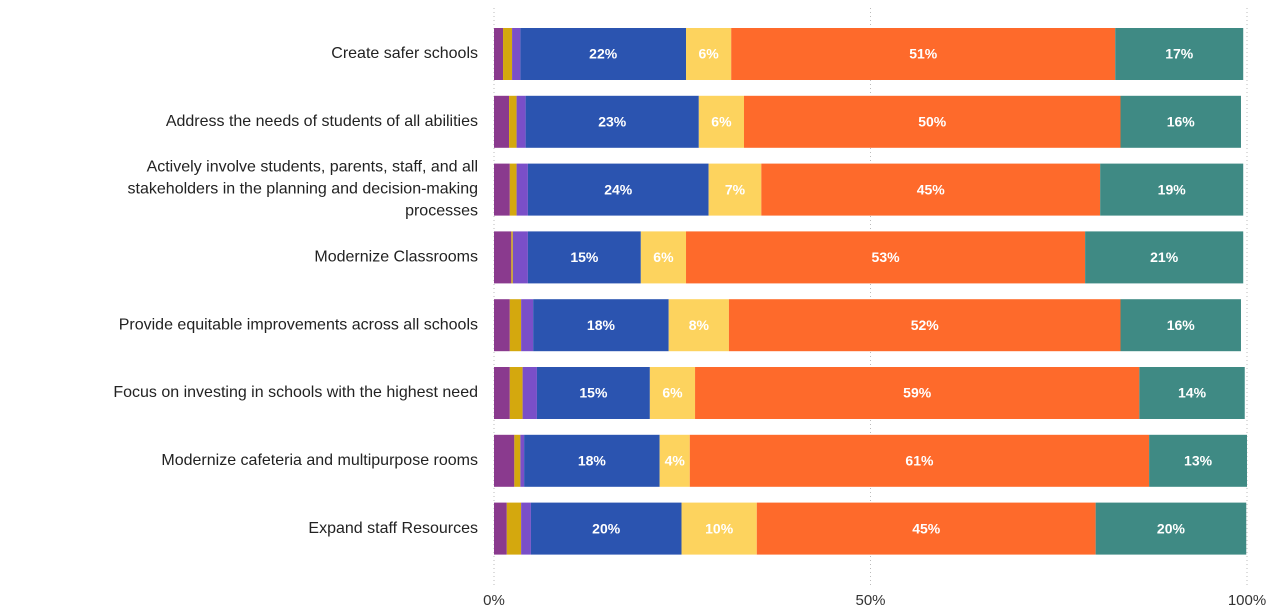  I want to click on category-label: Expand staff Resources, so click(393, 528).